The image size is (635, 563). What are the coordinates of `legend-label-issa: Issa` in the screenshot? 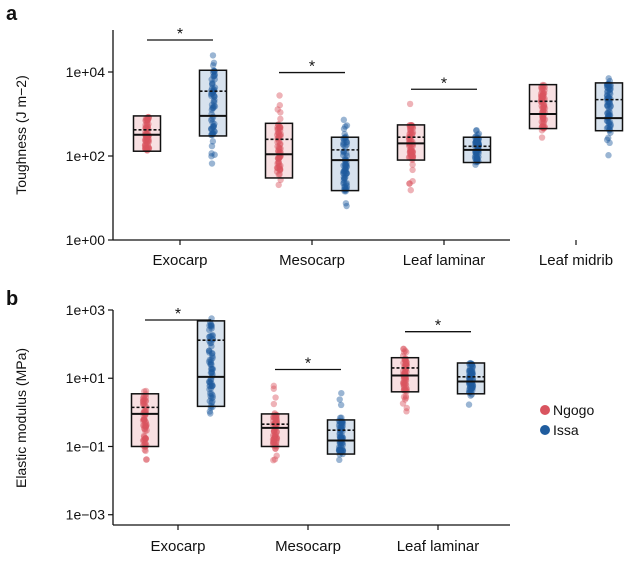 It's located at (566, 430).